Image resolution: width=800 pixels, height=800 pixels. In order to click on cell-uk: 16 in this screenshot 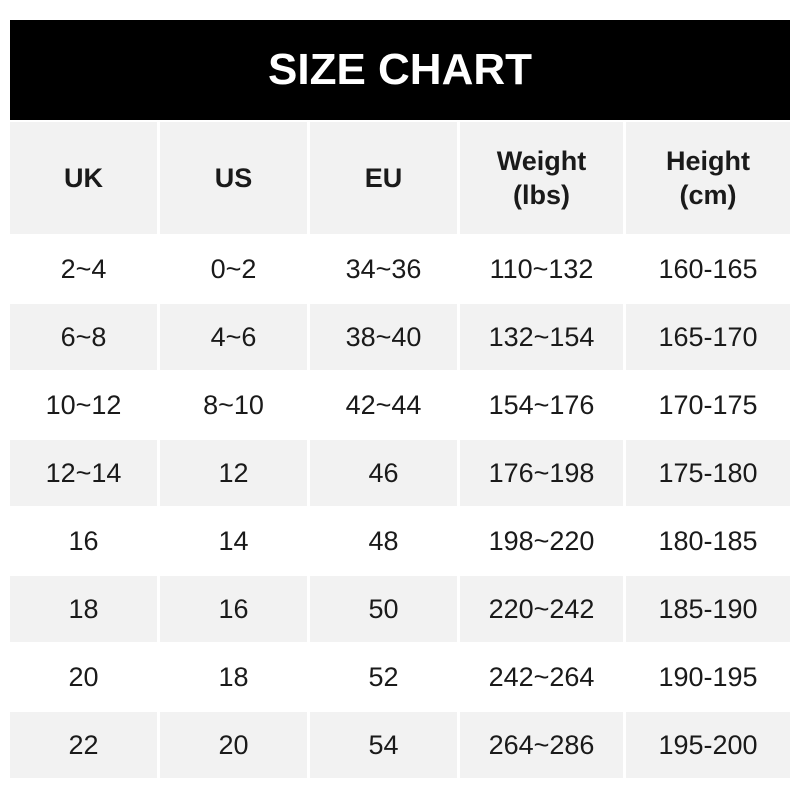, I will do `click(83, 540)`.